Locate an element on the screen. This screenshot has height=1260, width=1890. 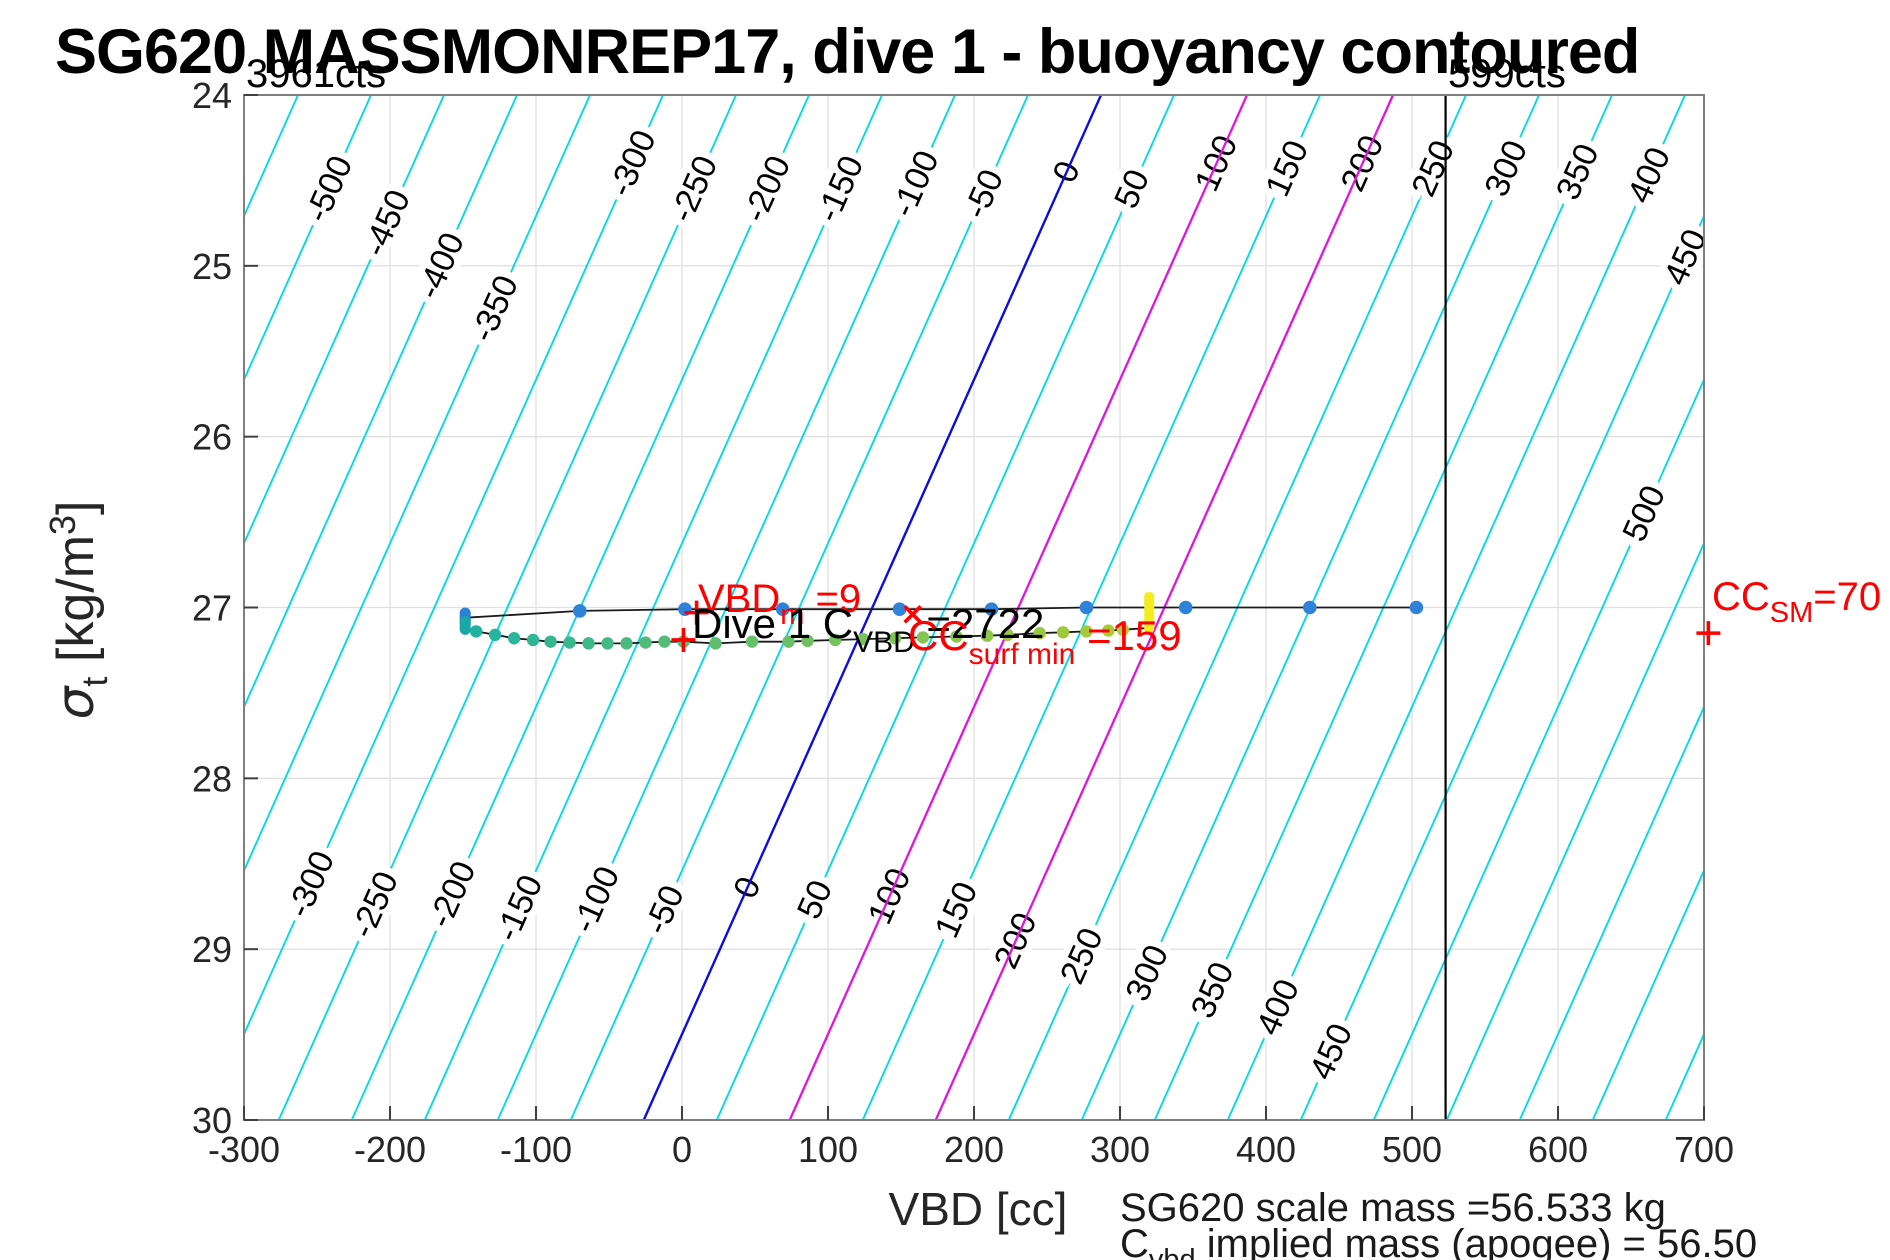
annotation-cc-surf-value: =159 is located at coordinates (1128, 635).